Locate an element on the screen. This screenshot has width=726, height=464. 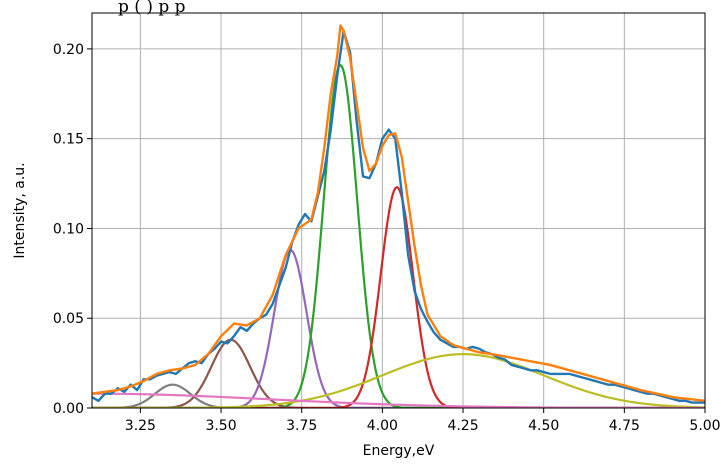
x-tick-label: 4.00 is located at coordinates (382, 426).